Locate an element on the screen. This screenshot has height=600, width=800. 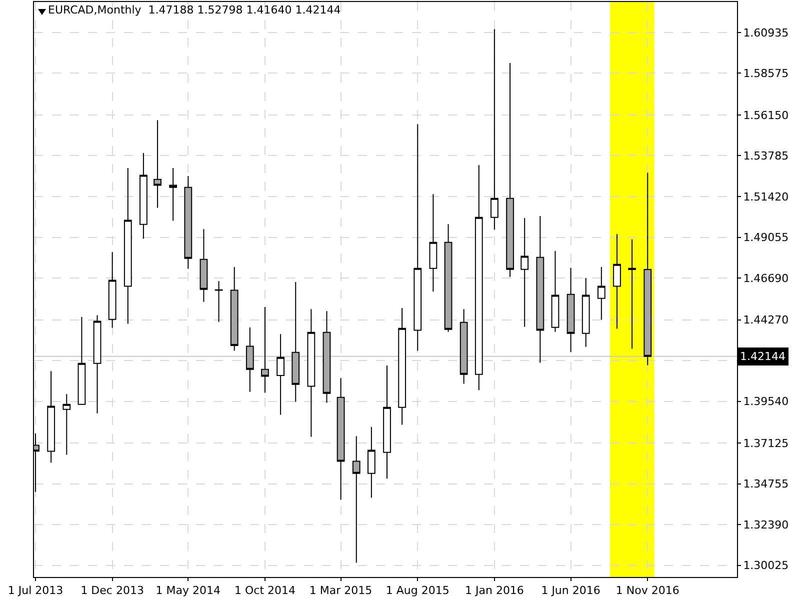
y-tick-label: 1.44270 is located at coordinates (766, 320).